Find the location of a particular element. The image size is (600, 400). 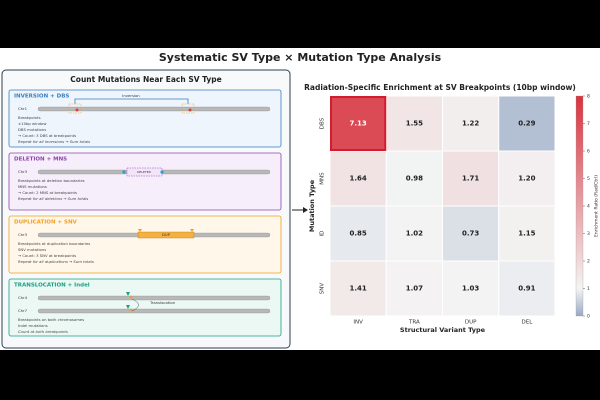

panel-title: DUPLICATION + SNV is located at coordinates (46, 223).